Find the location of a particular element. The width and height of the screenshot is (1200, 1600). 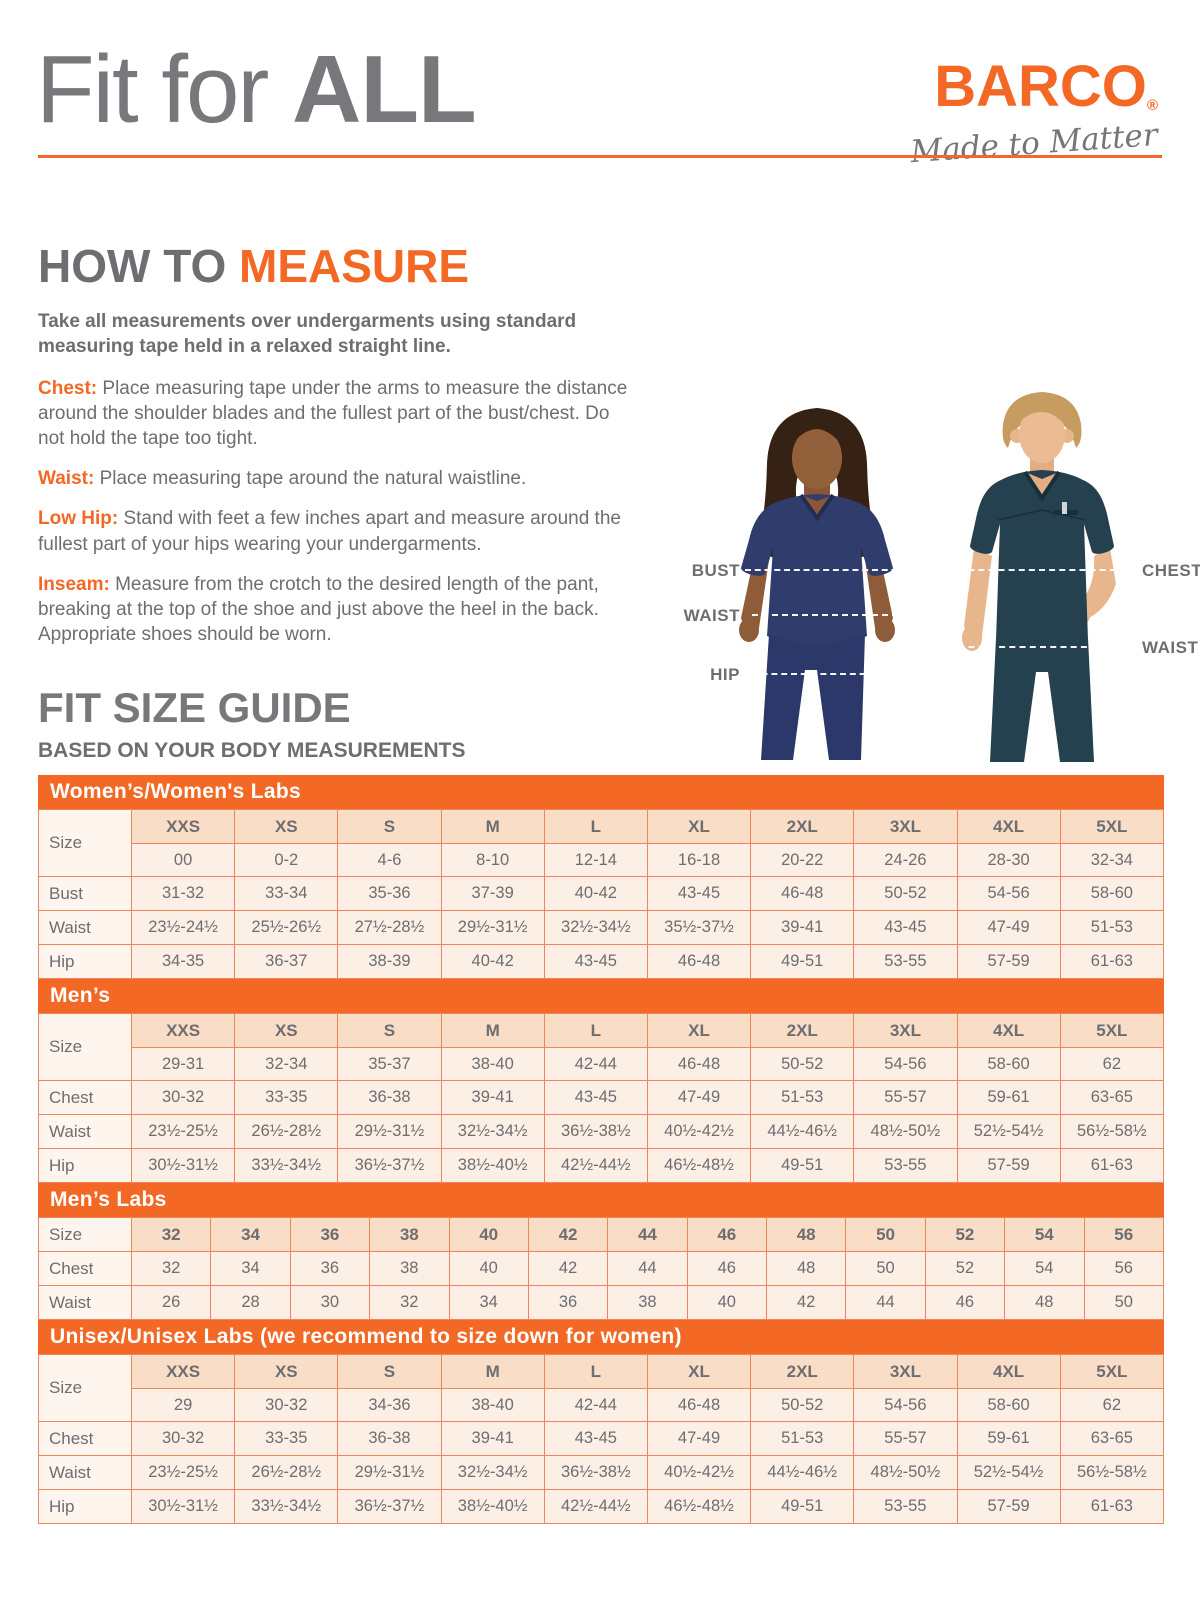

numeric-size-cell: 12-14 is located at coordinates (595, 860).